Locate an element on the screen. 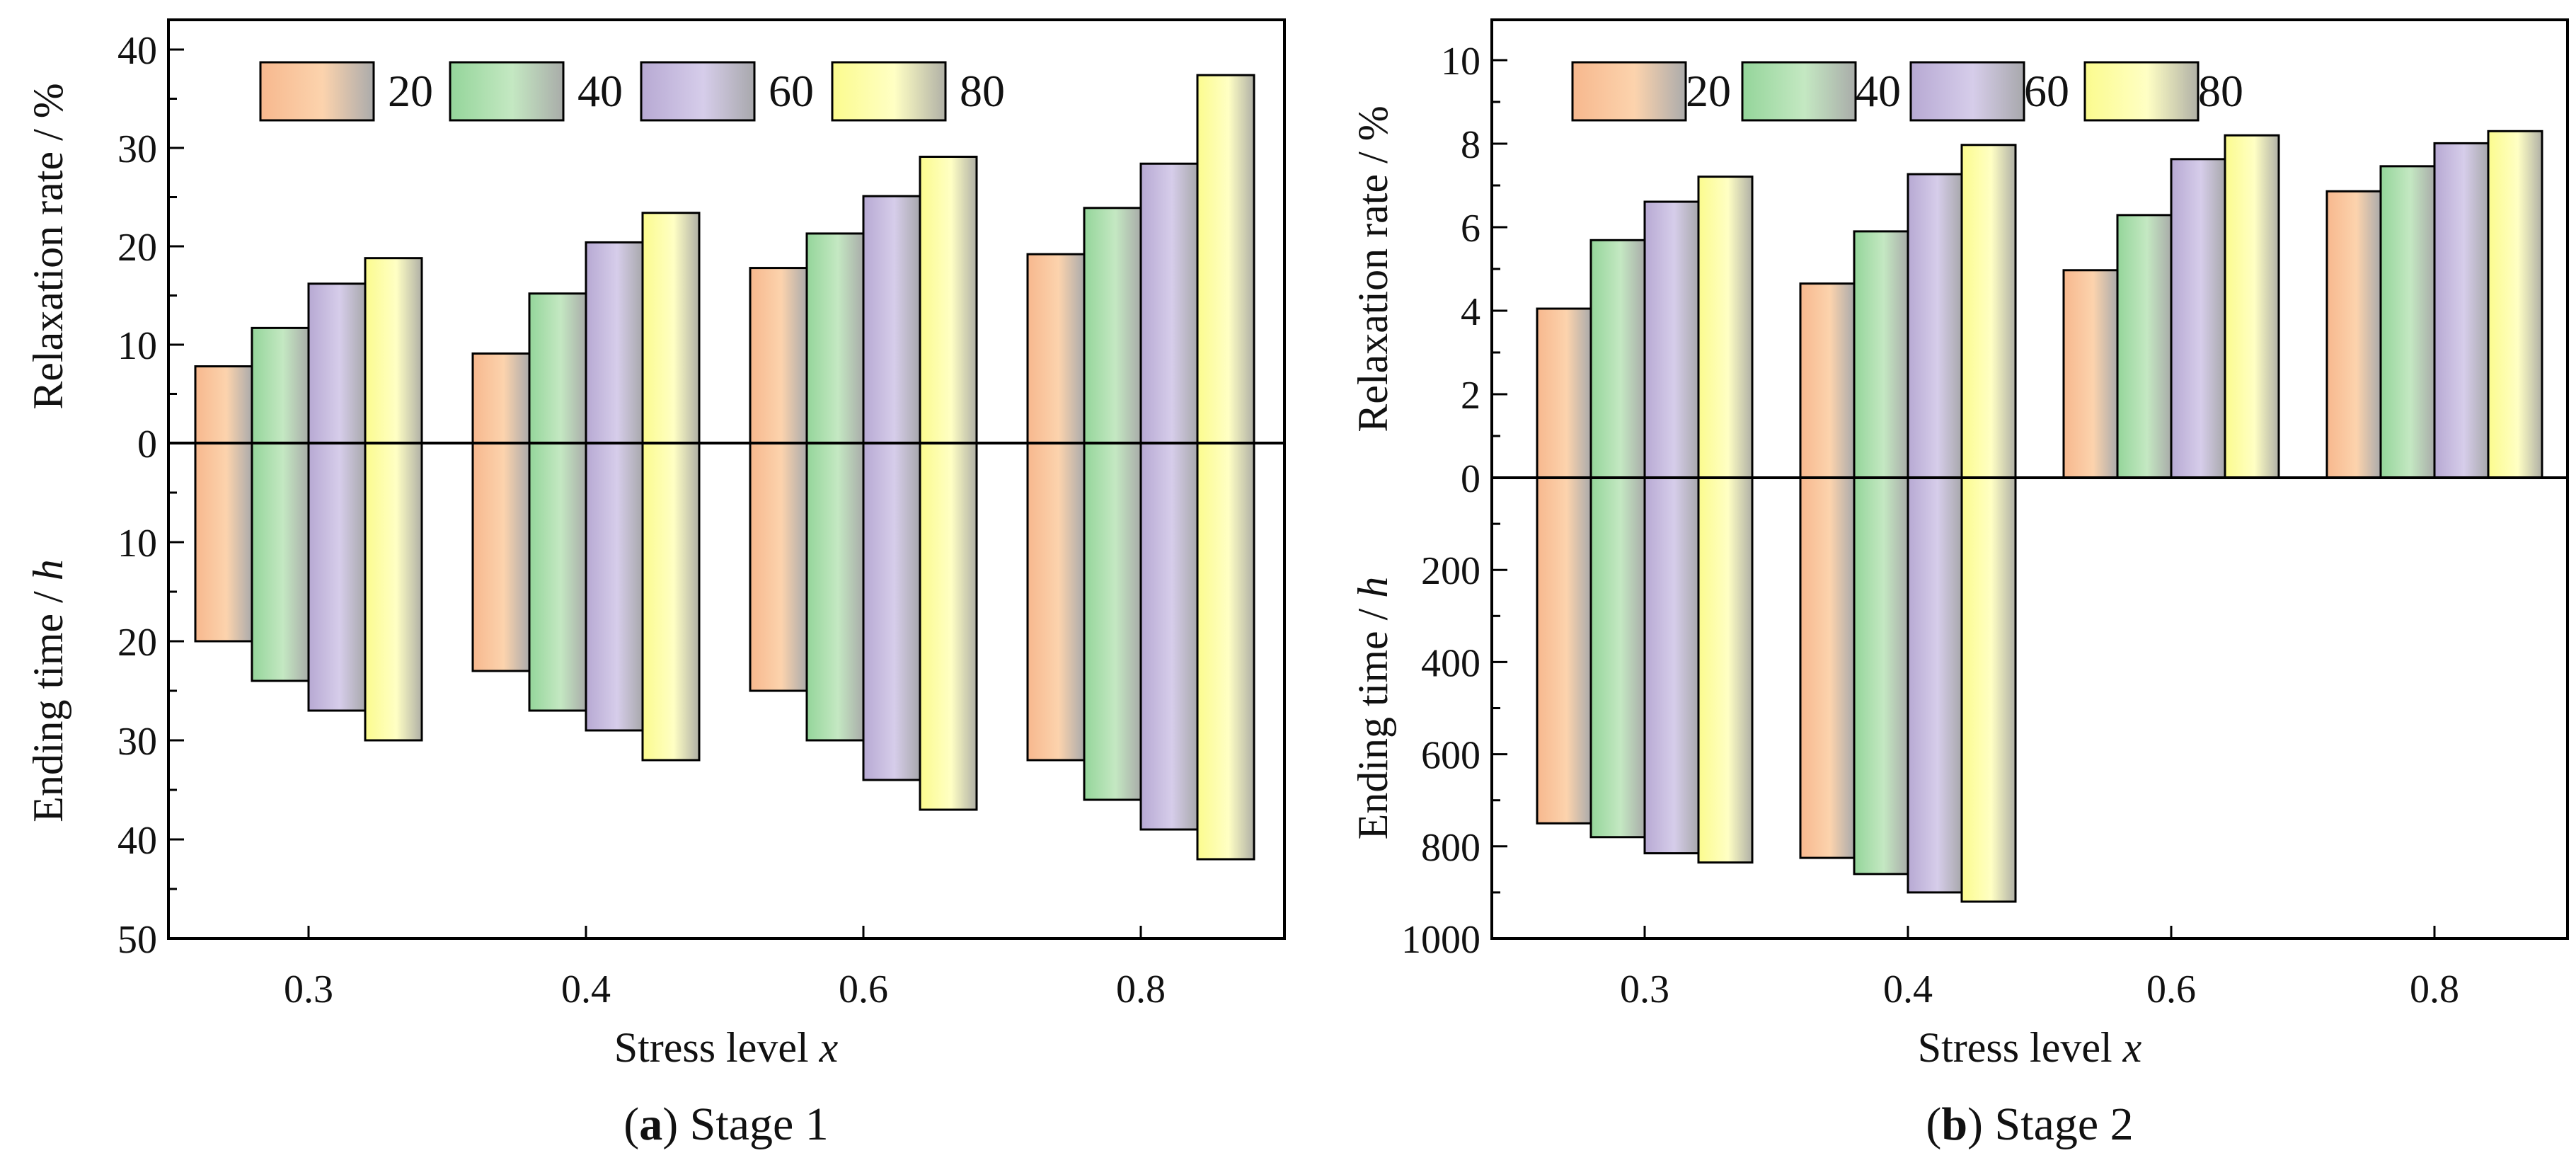  lower-bar-0.6-60 is located at coordinates (892, 611).